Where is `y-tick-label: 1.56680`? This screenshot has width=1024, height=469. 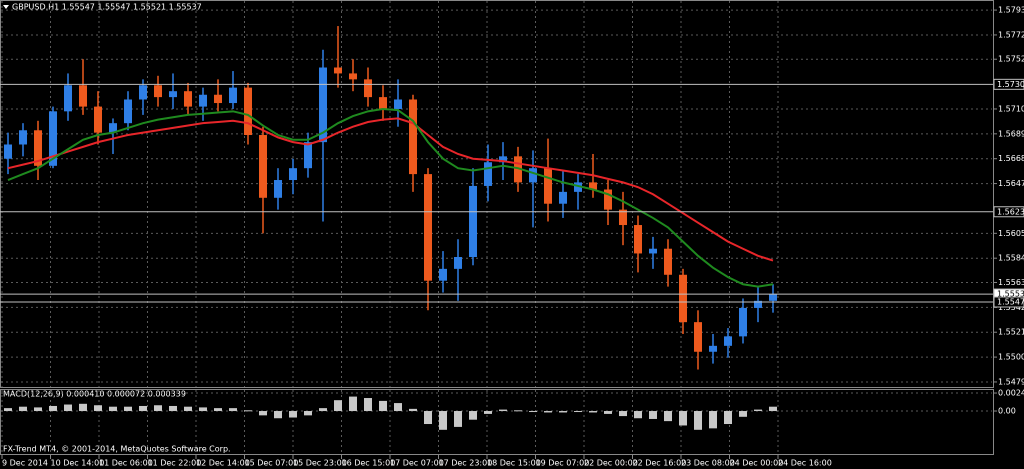 y-tick-label: 1.56680 is located at coordinates (1011, 158).